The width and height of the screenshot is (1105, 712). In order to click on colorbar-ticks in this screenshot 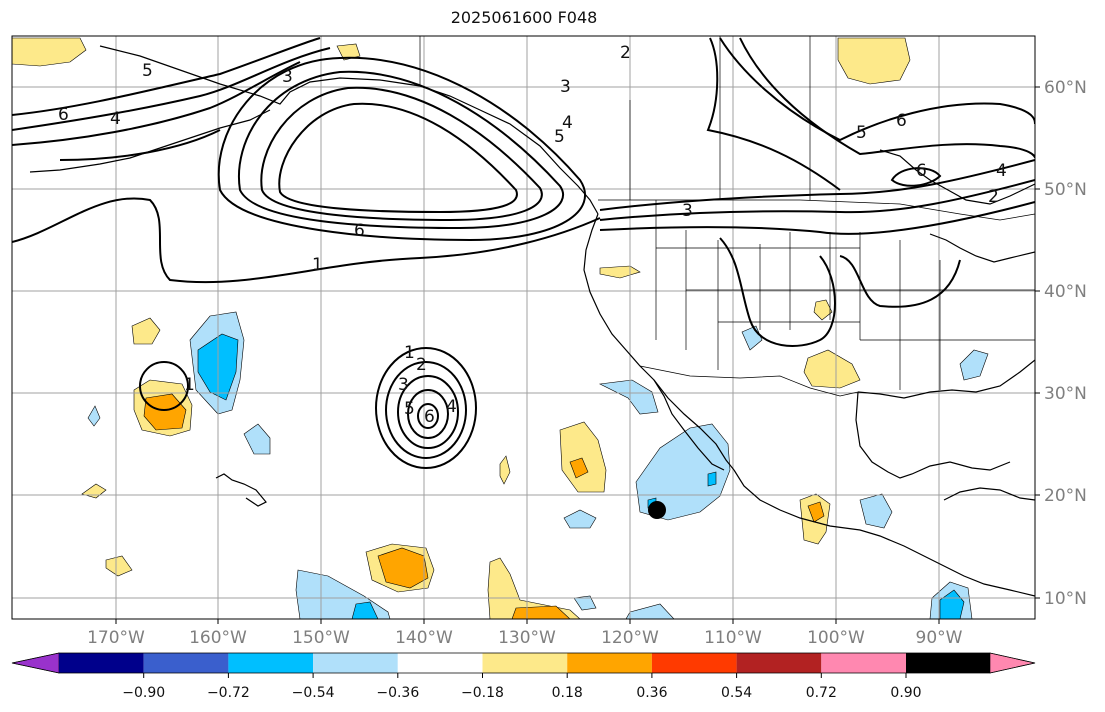, I will do `click(525, 675)`.